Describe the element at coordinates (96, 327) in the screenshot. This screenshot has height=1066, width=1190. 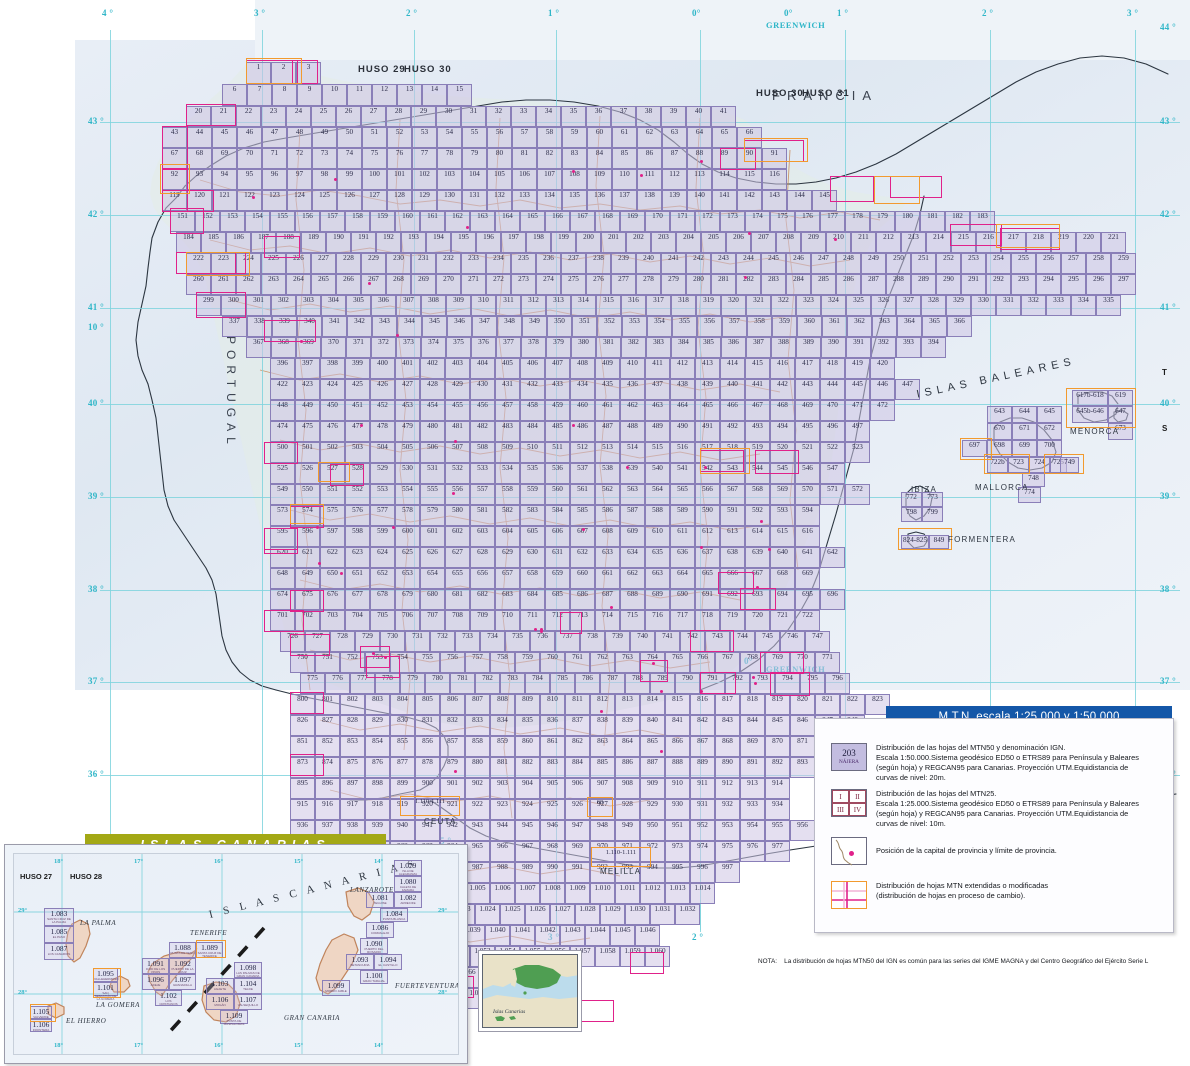
I see `longitude-label-10: 10 °` at that location.